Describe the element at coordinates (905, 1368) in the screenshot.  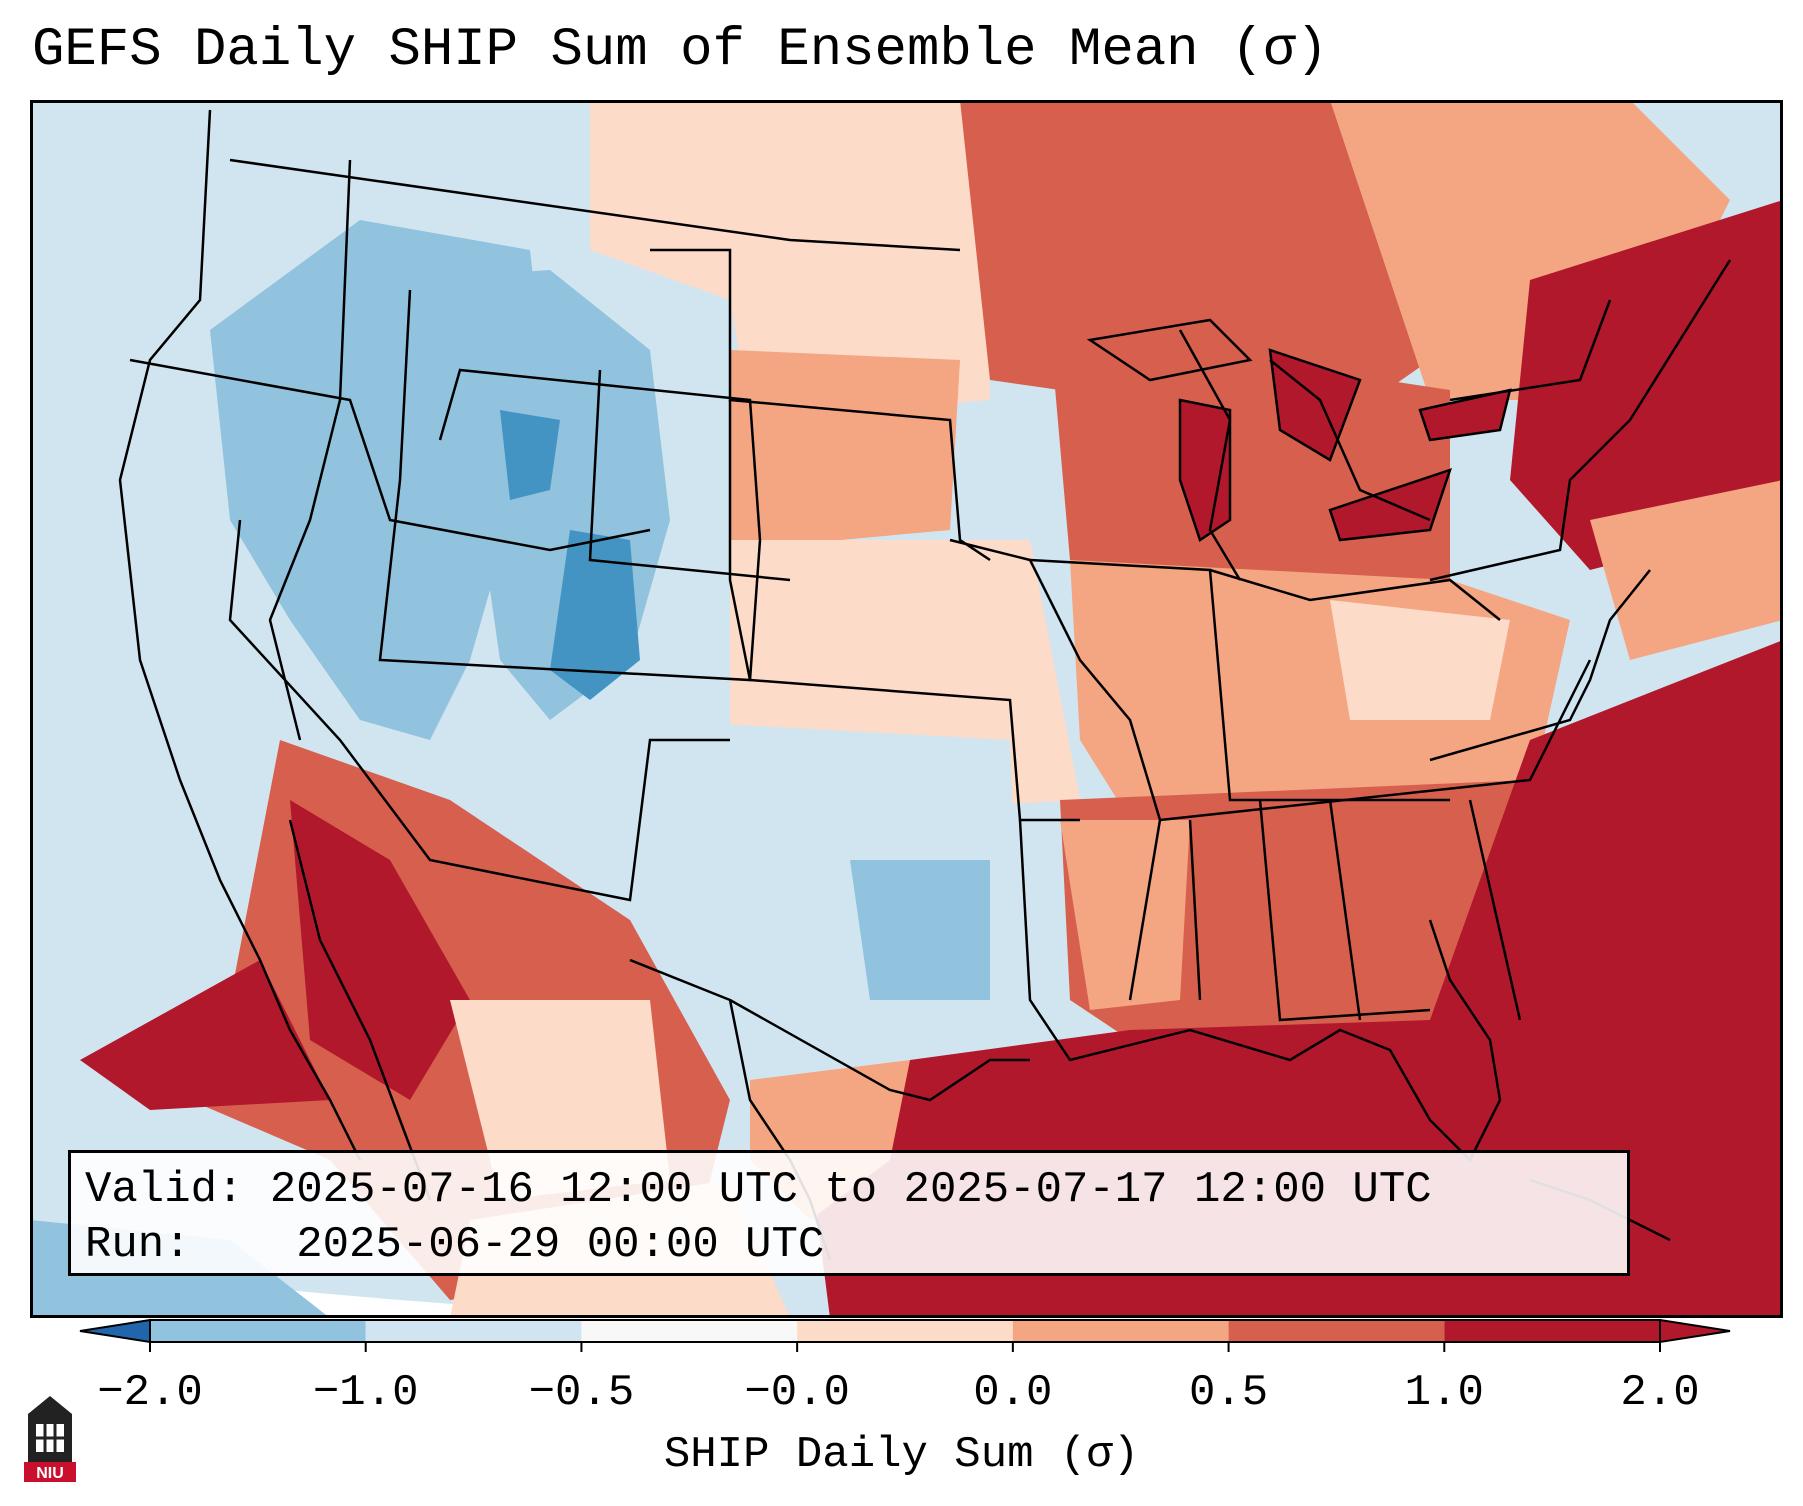
I see `colorbar: −2.0 −1.0 −0.5 −0.0 0.0 0.5 1.0 2.0` at that location.